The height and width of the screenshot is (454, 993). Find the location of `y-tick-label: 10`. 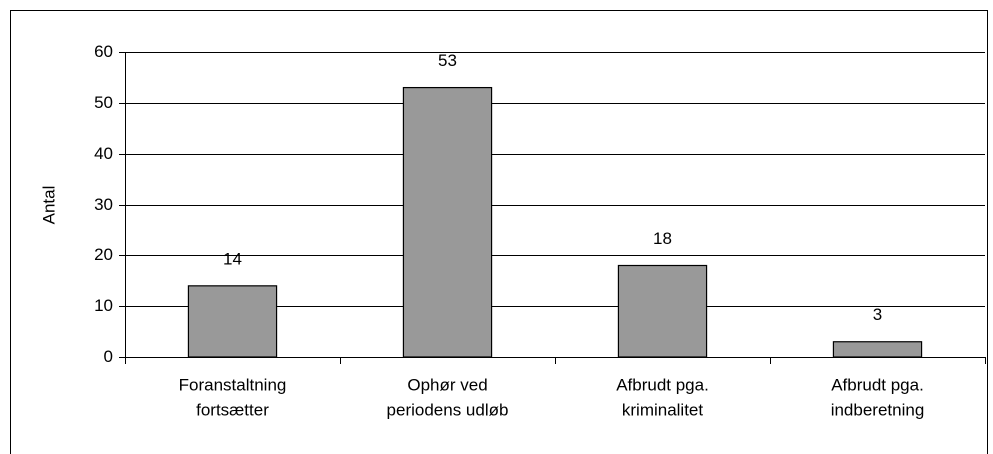

y-tick-label: 10 is located at coordinates (103, 305).